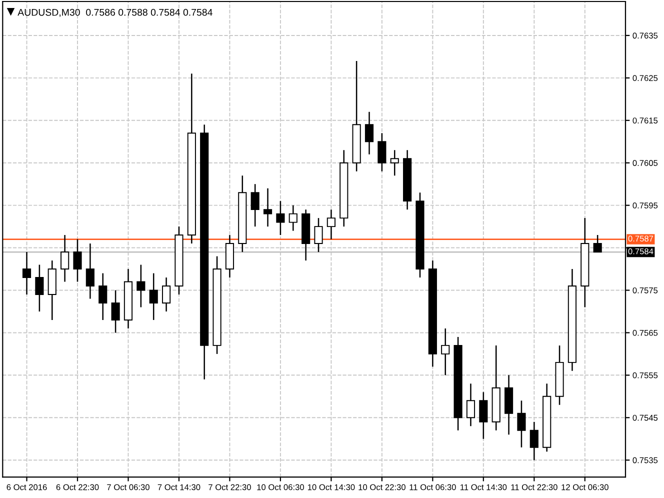  What do you see at coordinates (645, 121) in the screenshot?
I see `y-tick-label: 0.7615` at bounding box center [645, 121].